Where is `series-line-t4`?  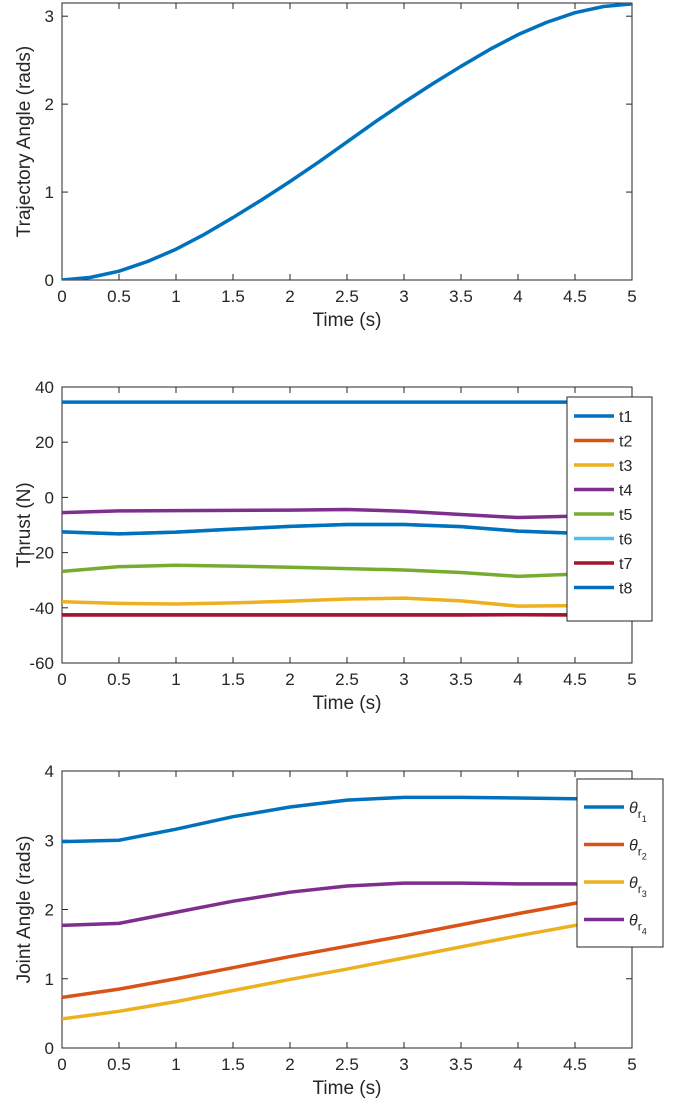 series-line-t4 is located at coordinates (347, 513).